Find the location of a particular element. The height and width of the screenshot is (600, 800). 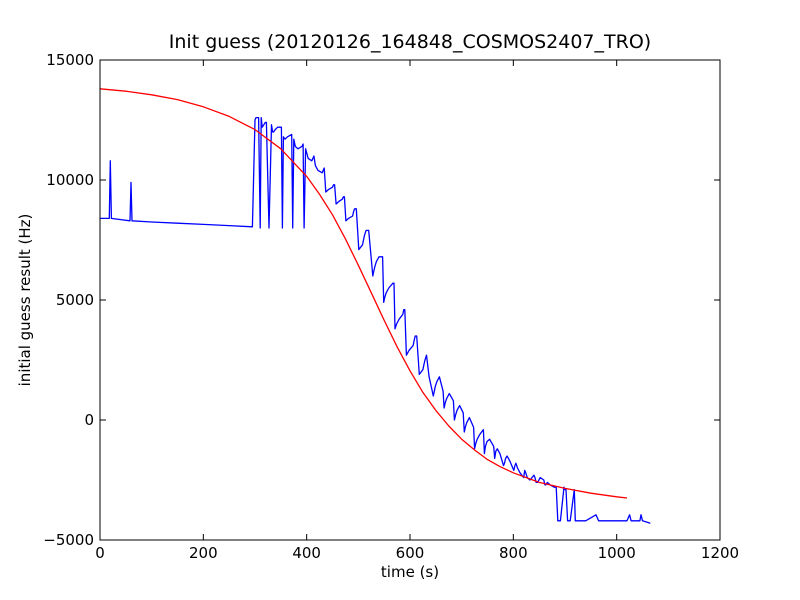

y-tick-label: 0 is located at coordinates (89, 420).